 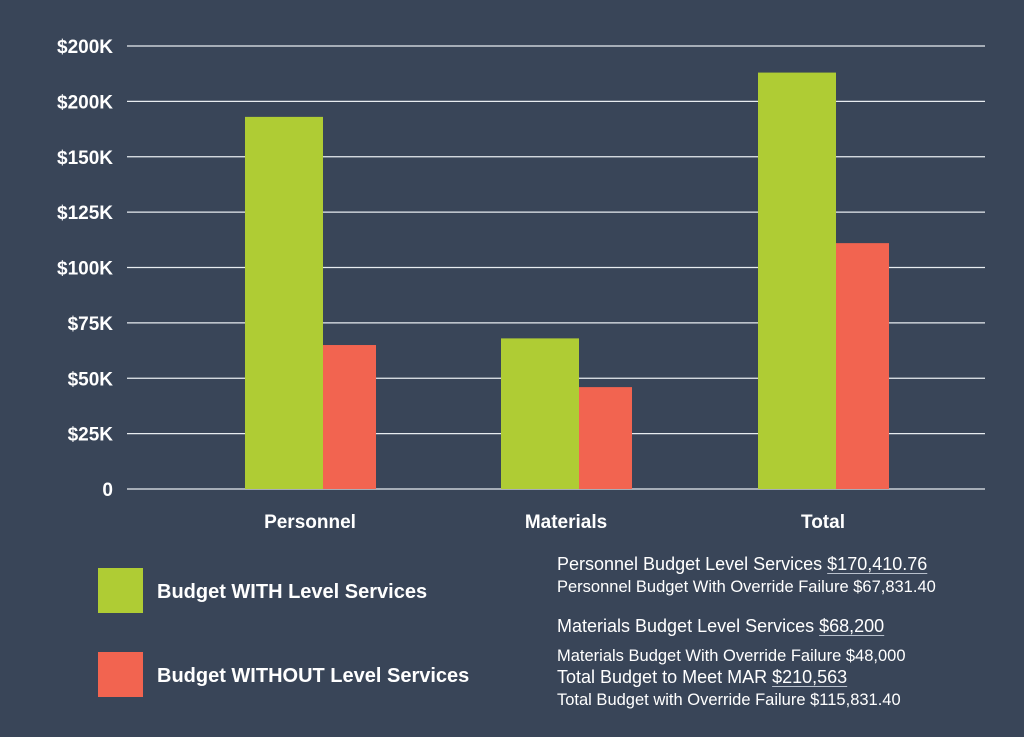 I want to click on y-tick-label: 0, so click(x=107, y=490).